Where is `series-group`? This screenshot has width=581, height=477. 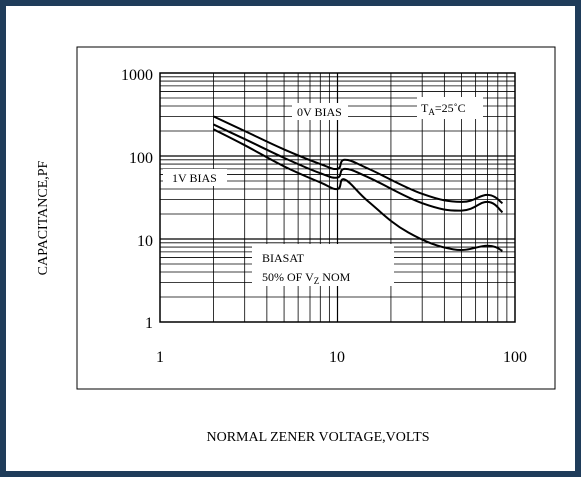 series-group is located at coordinates (358, 183).